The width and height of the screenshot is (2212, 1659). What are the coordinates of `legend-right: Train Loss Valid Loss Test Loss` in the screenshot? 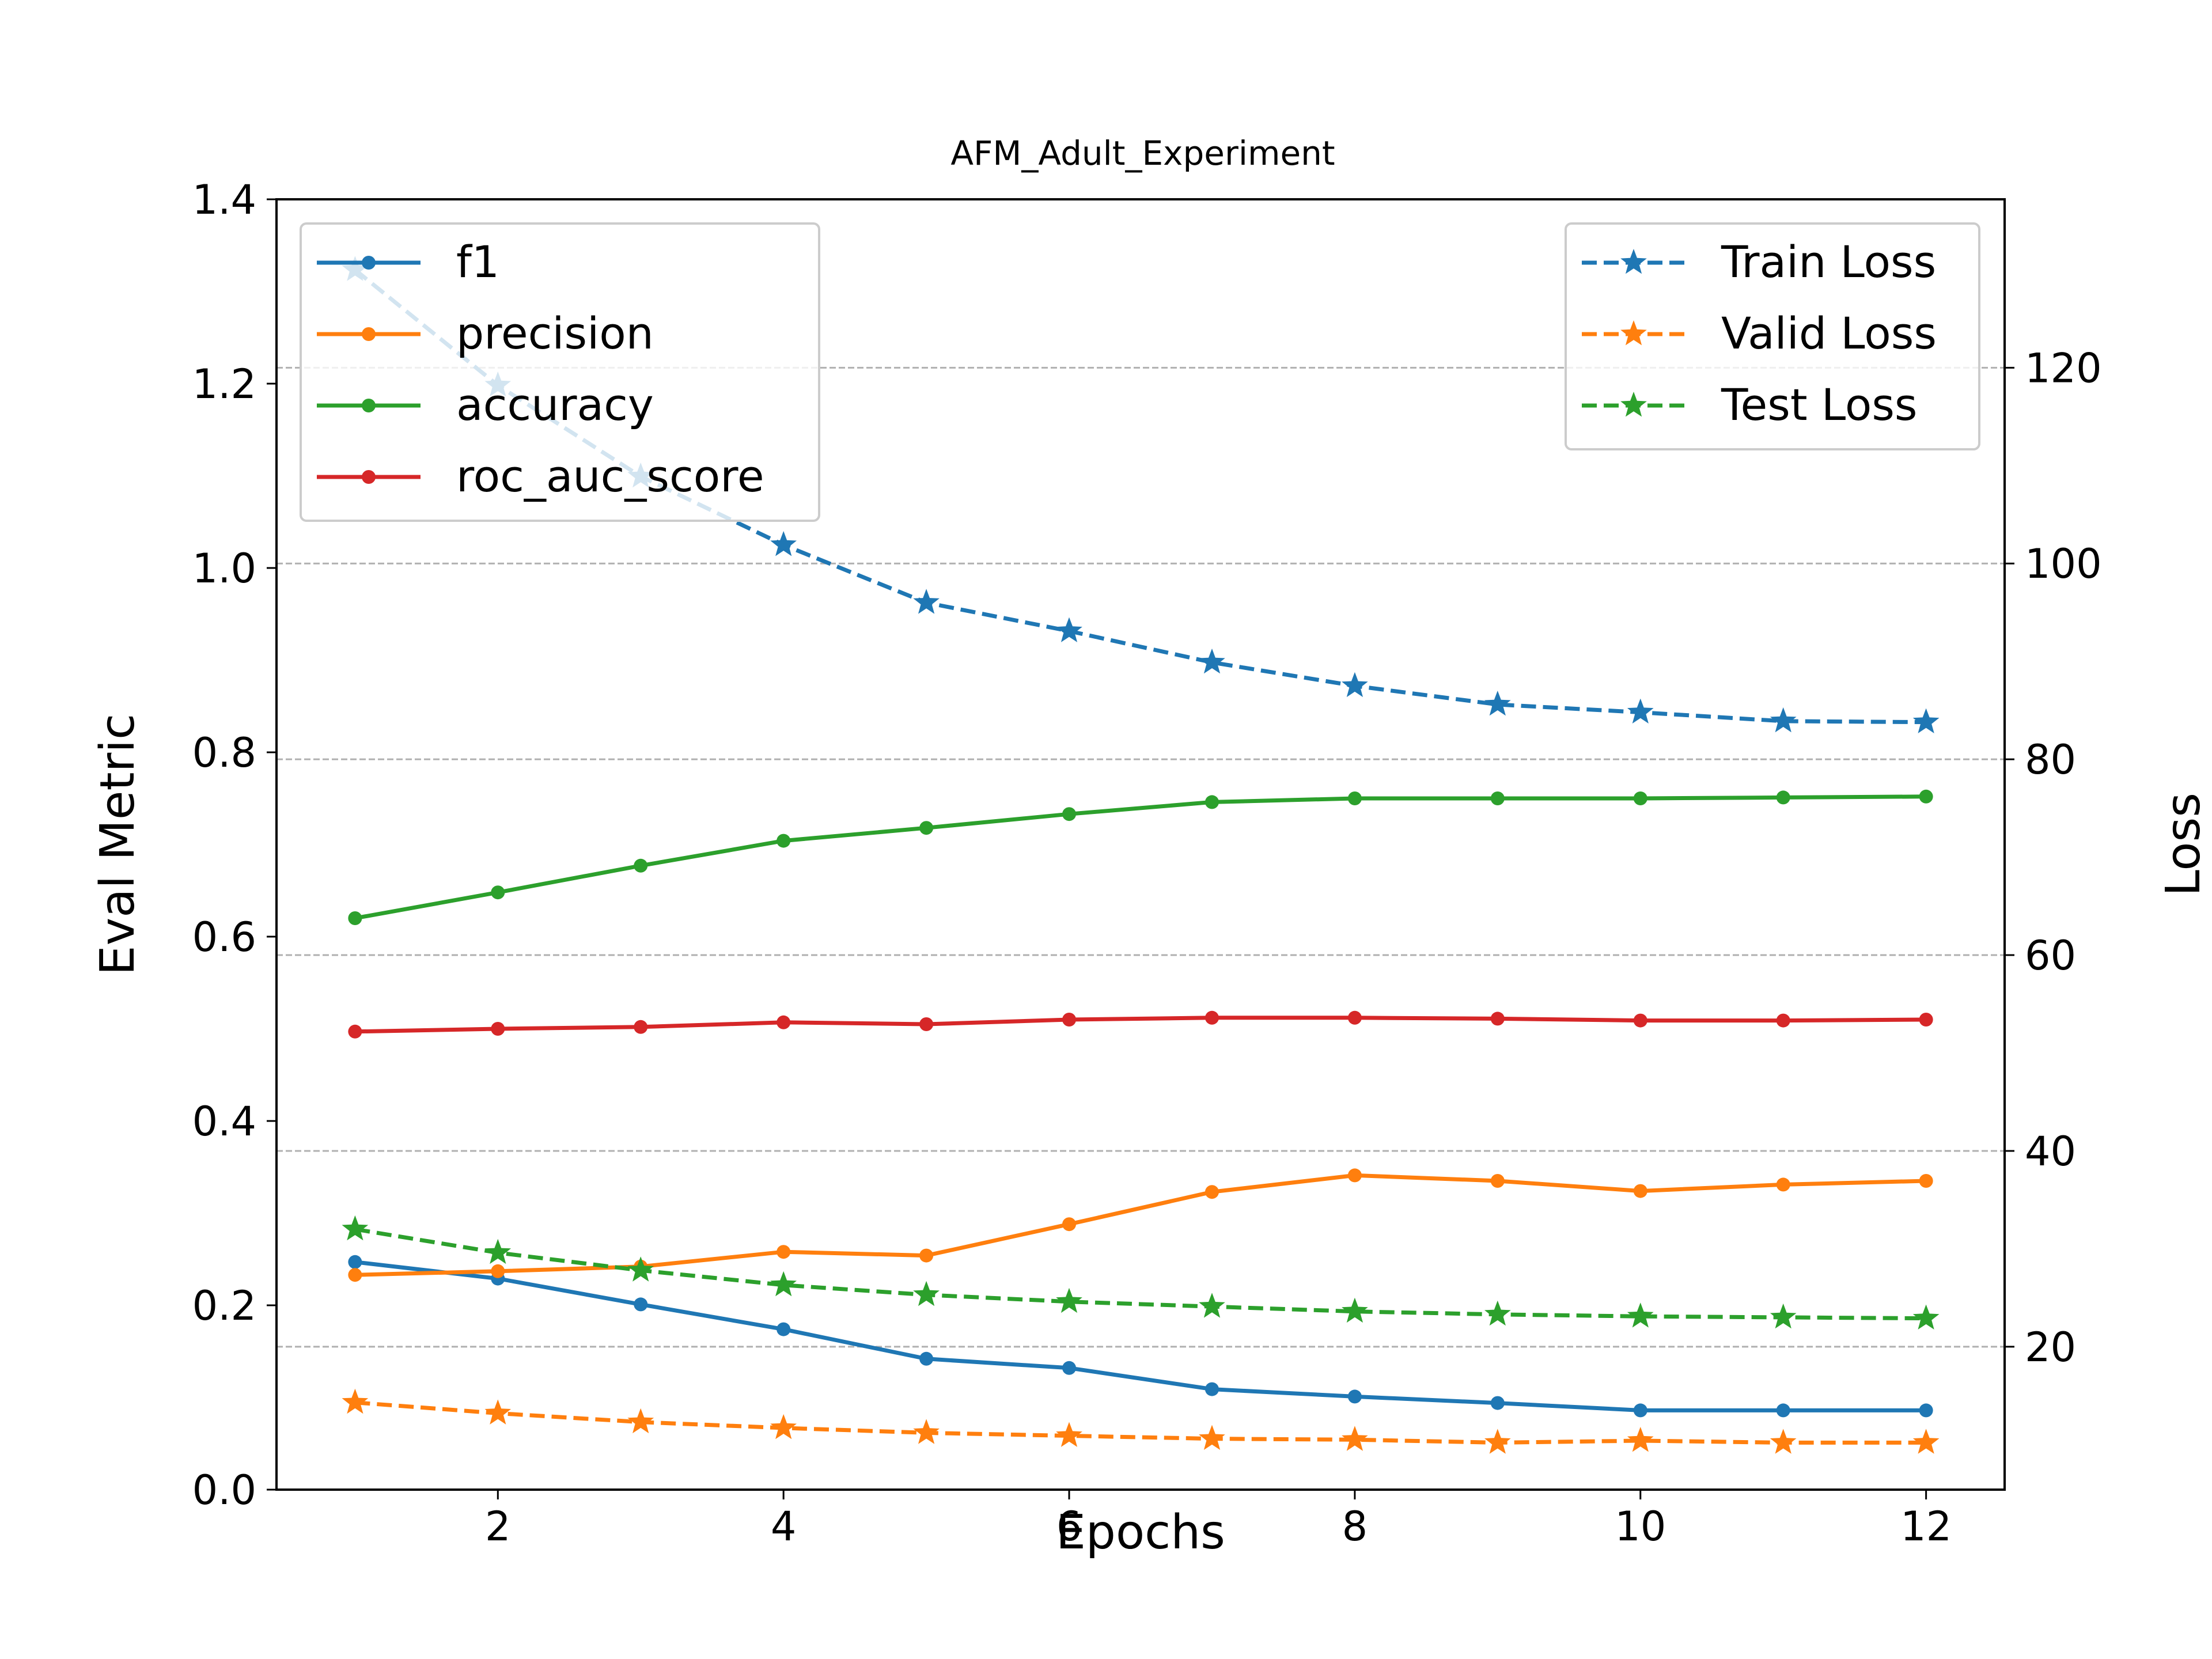 It's located at (1772, 336).